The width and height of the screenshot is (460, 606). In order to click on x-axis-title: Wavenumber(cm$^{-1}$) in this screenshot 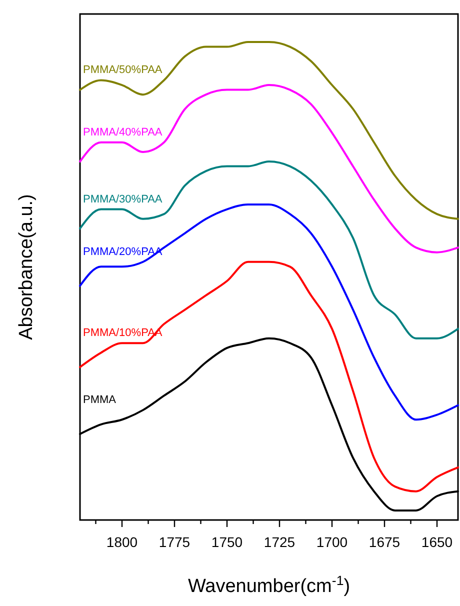, I will do `click(269, 584)`.